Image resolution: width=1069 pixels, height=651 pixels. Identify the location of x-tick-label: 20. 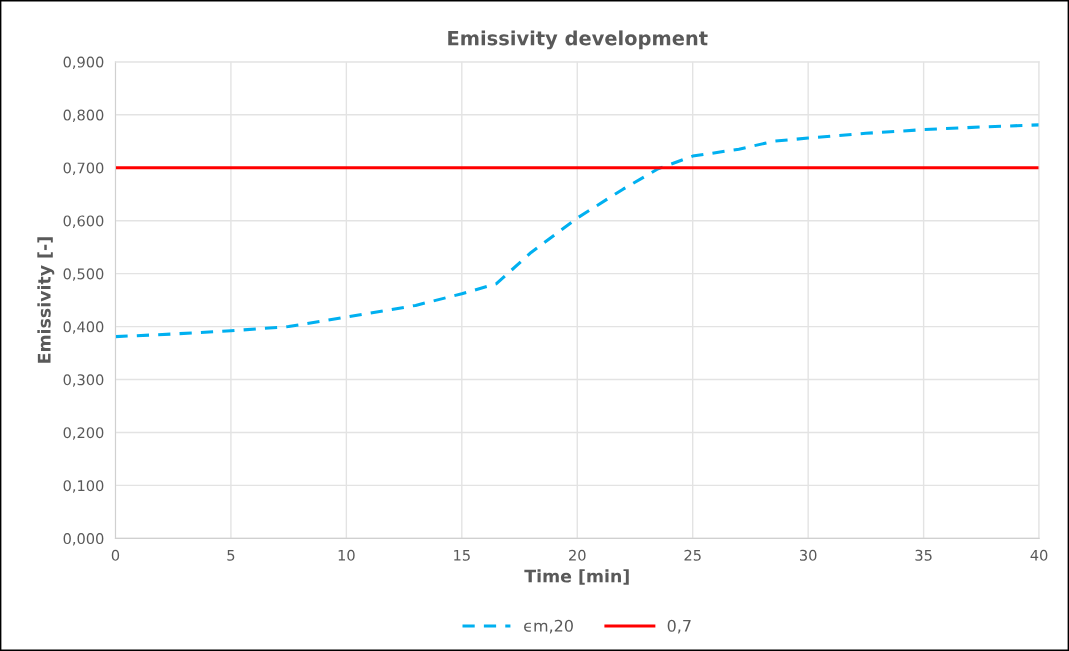
(577, 555).